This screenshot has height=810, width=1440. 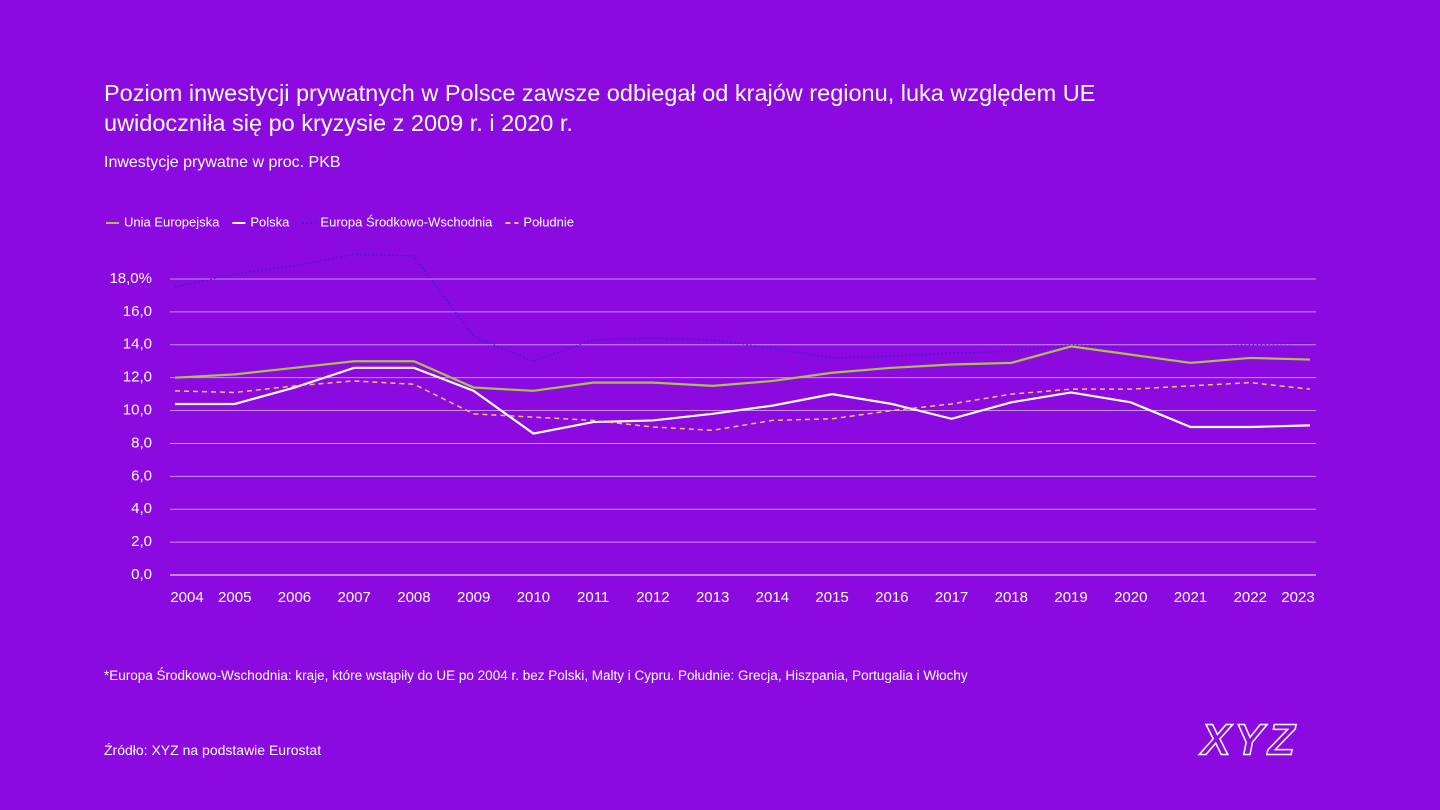 What do you see at coordinates (141, 574) in the screenshot?
I see `y-tick-label: 0,0` at bounding box center [141, 574].